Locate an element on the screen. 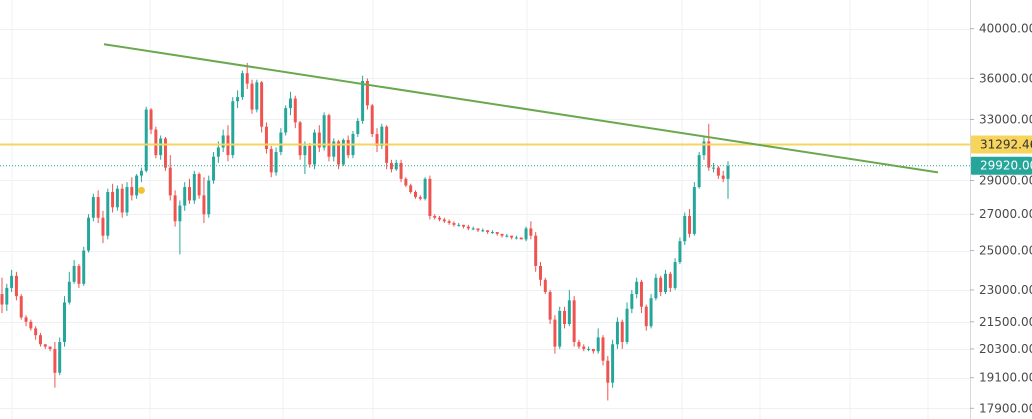 This screenshot has height=419, width=1032. y-tick-label: 17900.00 is located at coordinates (1005, 408).